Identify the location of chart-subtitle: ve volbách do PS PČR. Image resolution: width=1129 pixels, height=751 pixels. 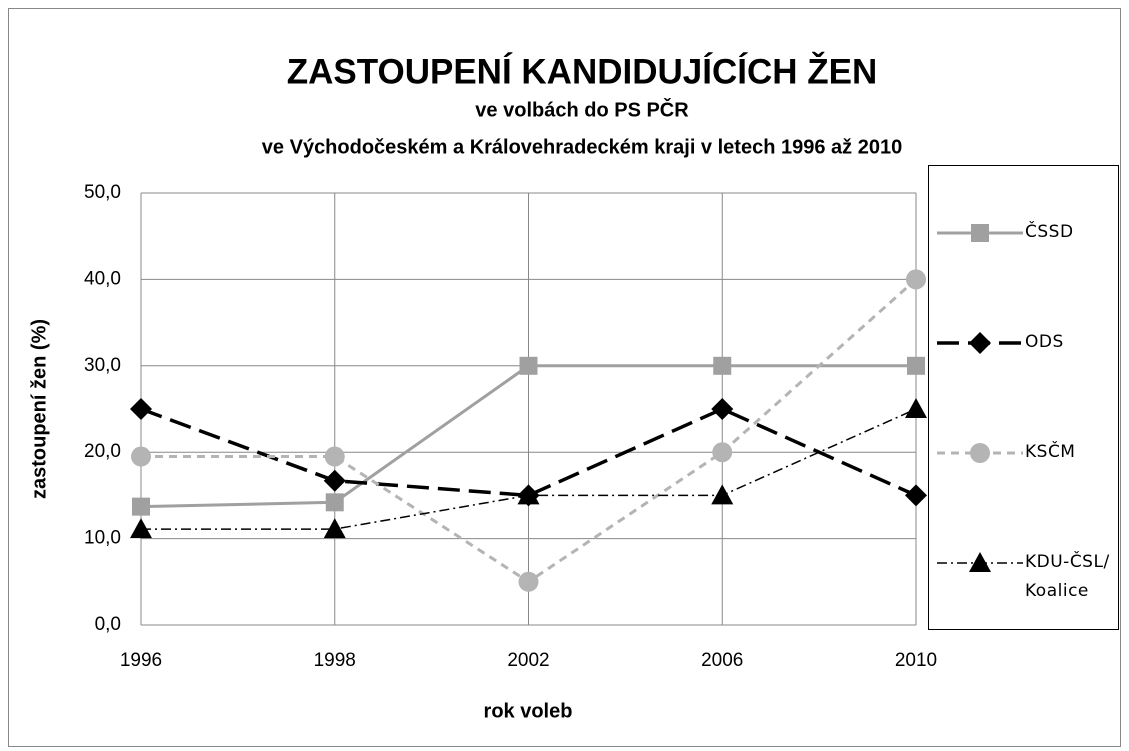
(582, 109).